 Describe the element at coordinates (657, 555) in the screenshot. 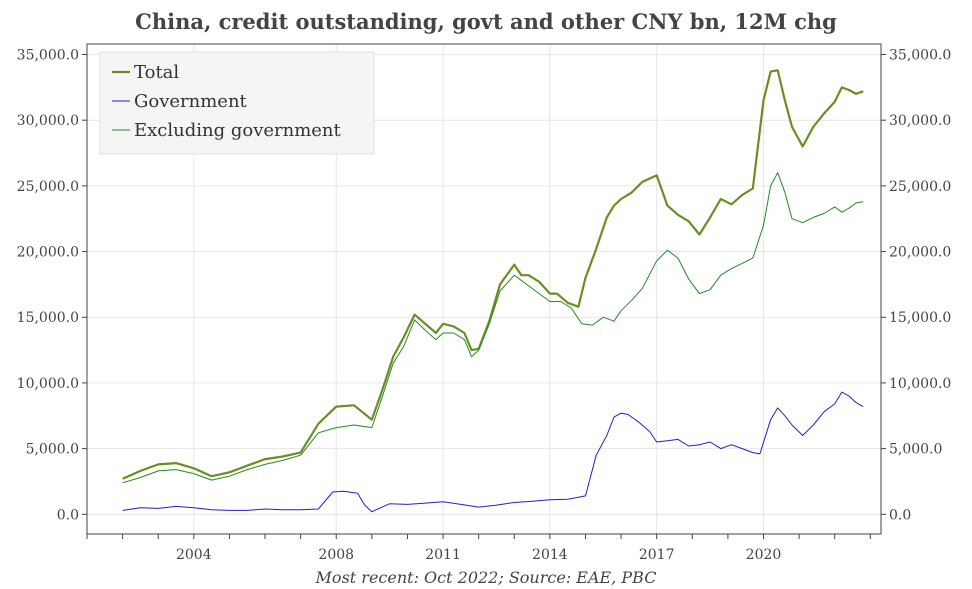

I see `x-tick-label: 2017` at that location.